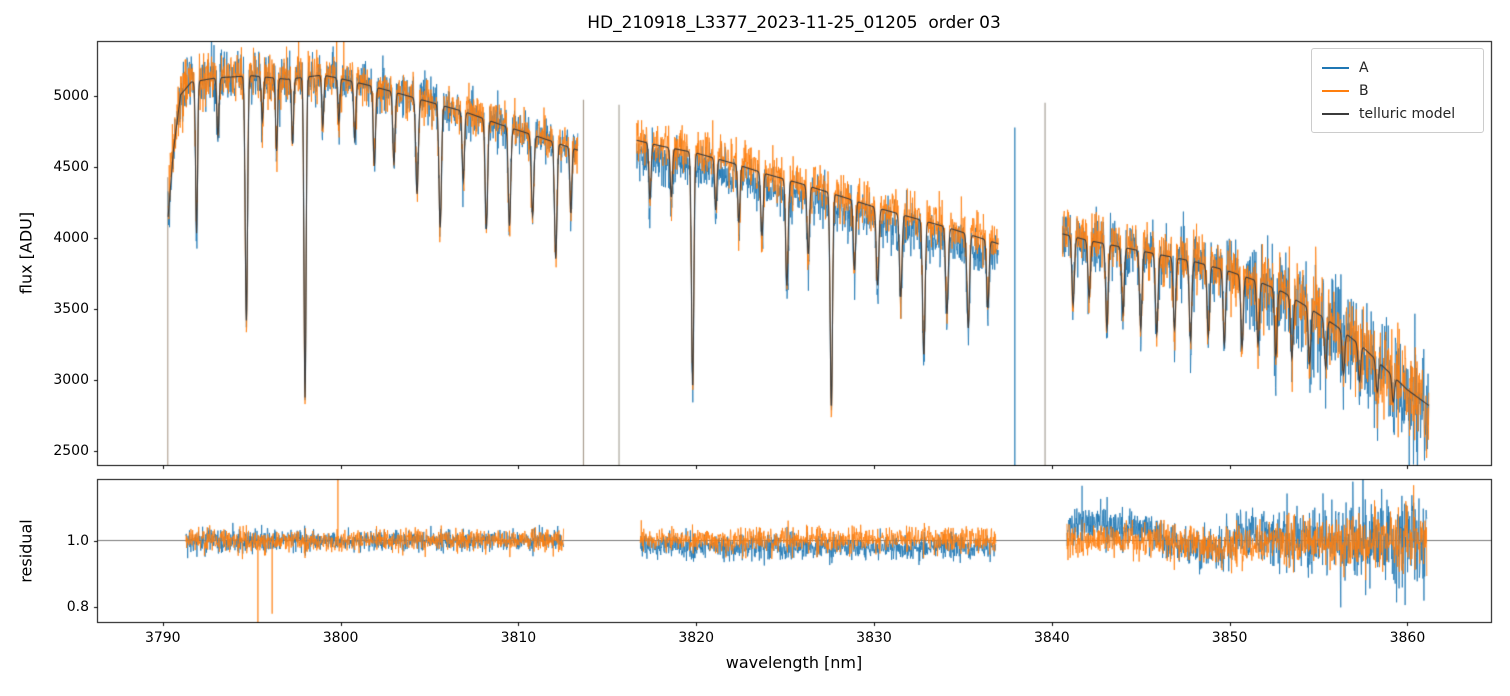 Image resolution: width=1510 pixels, height=696 pixels. What do you see at coordinates (71, 379) in the screenshot?
I see `y-tick-label-flux: 3000` at bounding box center [71, 379].